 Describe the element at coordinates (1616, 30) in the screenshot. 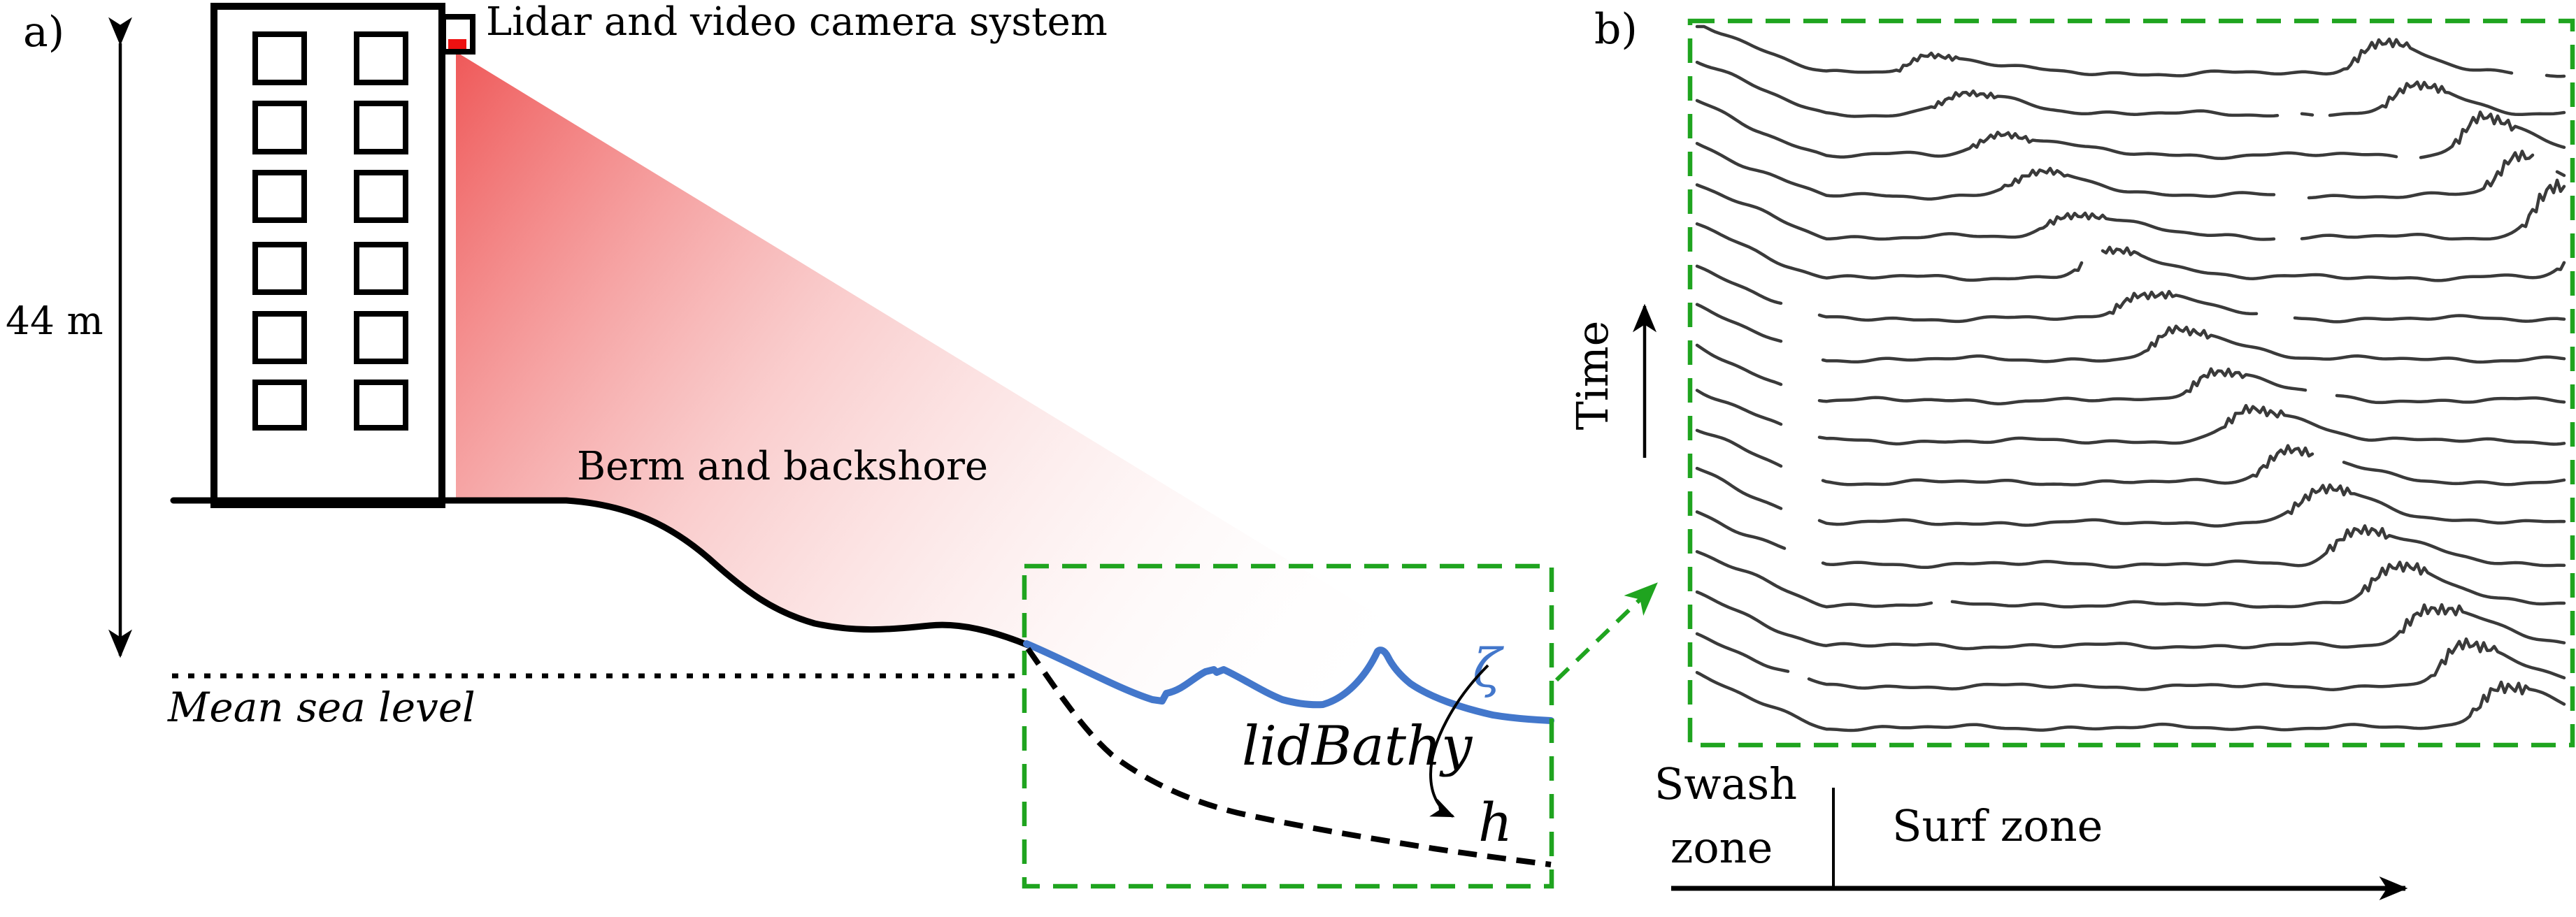

I see `panel-b-tag: b)` at that location.